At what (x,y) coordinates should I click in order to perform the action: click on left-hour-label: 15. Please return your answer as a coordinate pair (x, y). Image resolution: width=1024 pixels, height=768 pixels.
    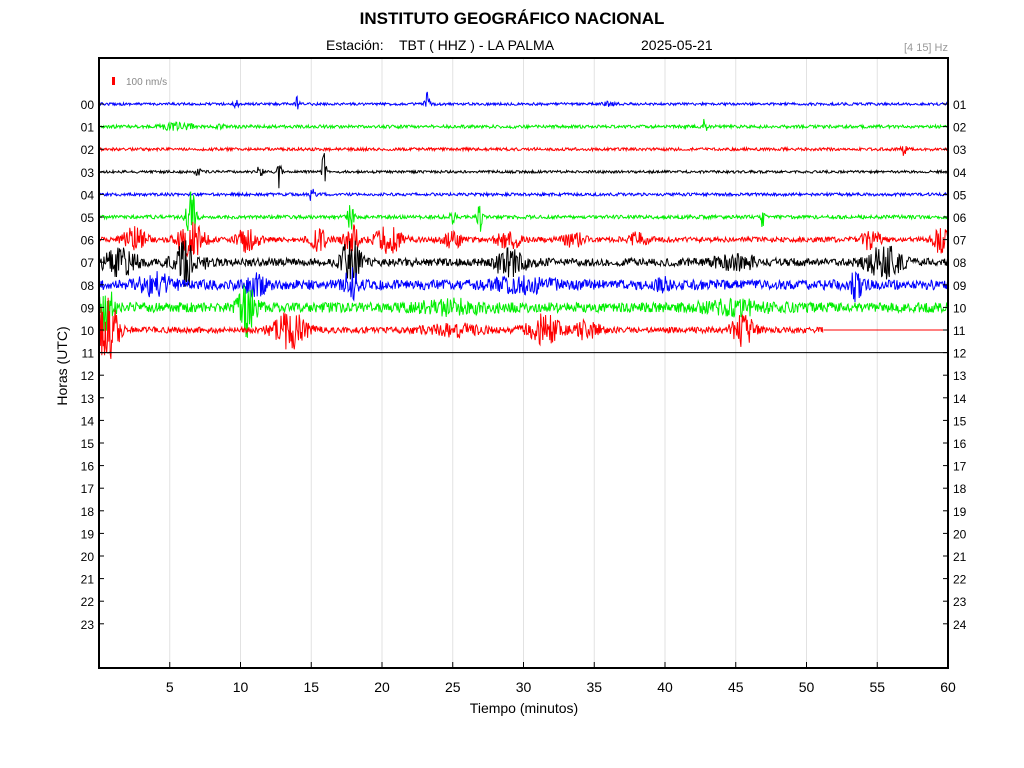
    Looking at the image, I should click on (88, 444).